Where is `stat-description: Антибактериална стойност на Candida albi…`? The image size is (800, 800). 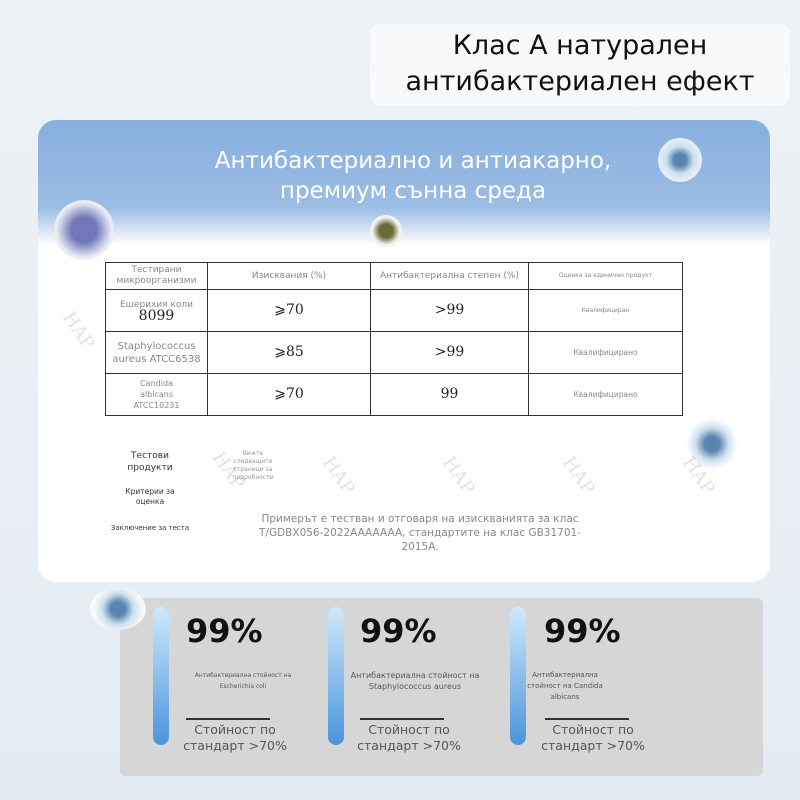
stat-description: Антибактериална стойност на Candida albi… is located at coordinates (565, 686).